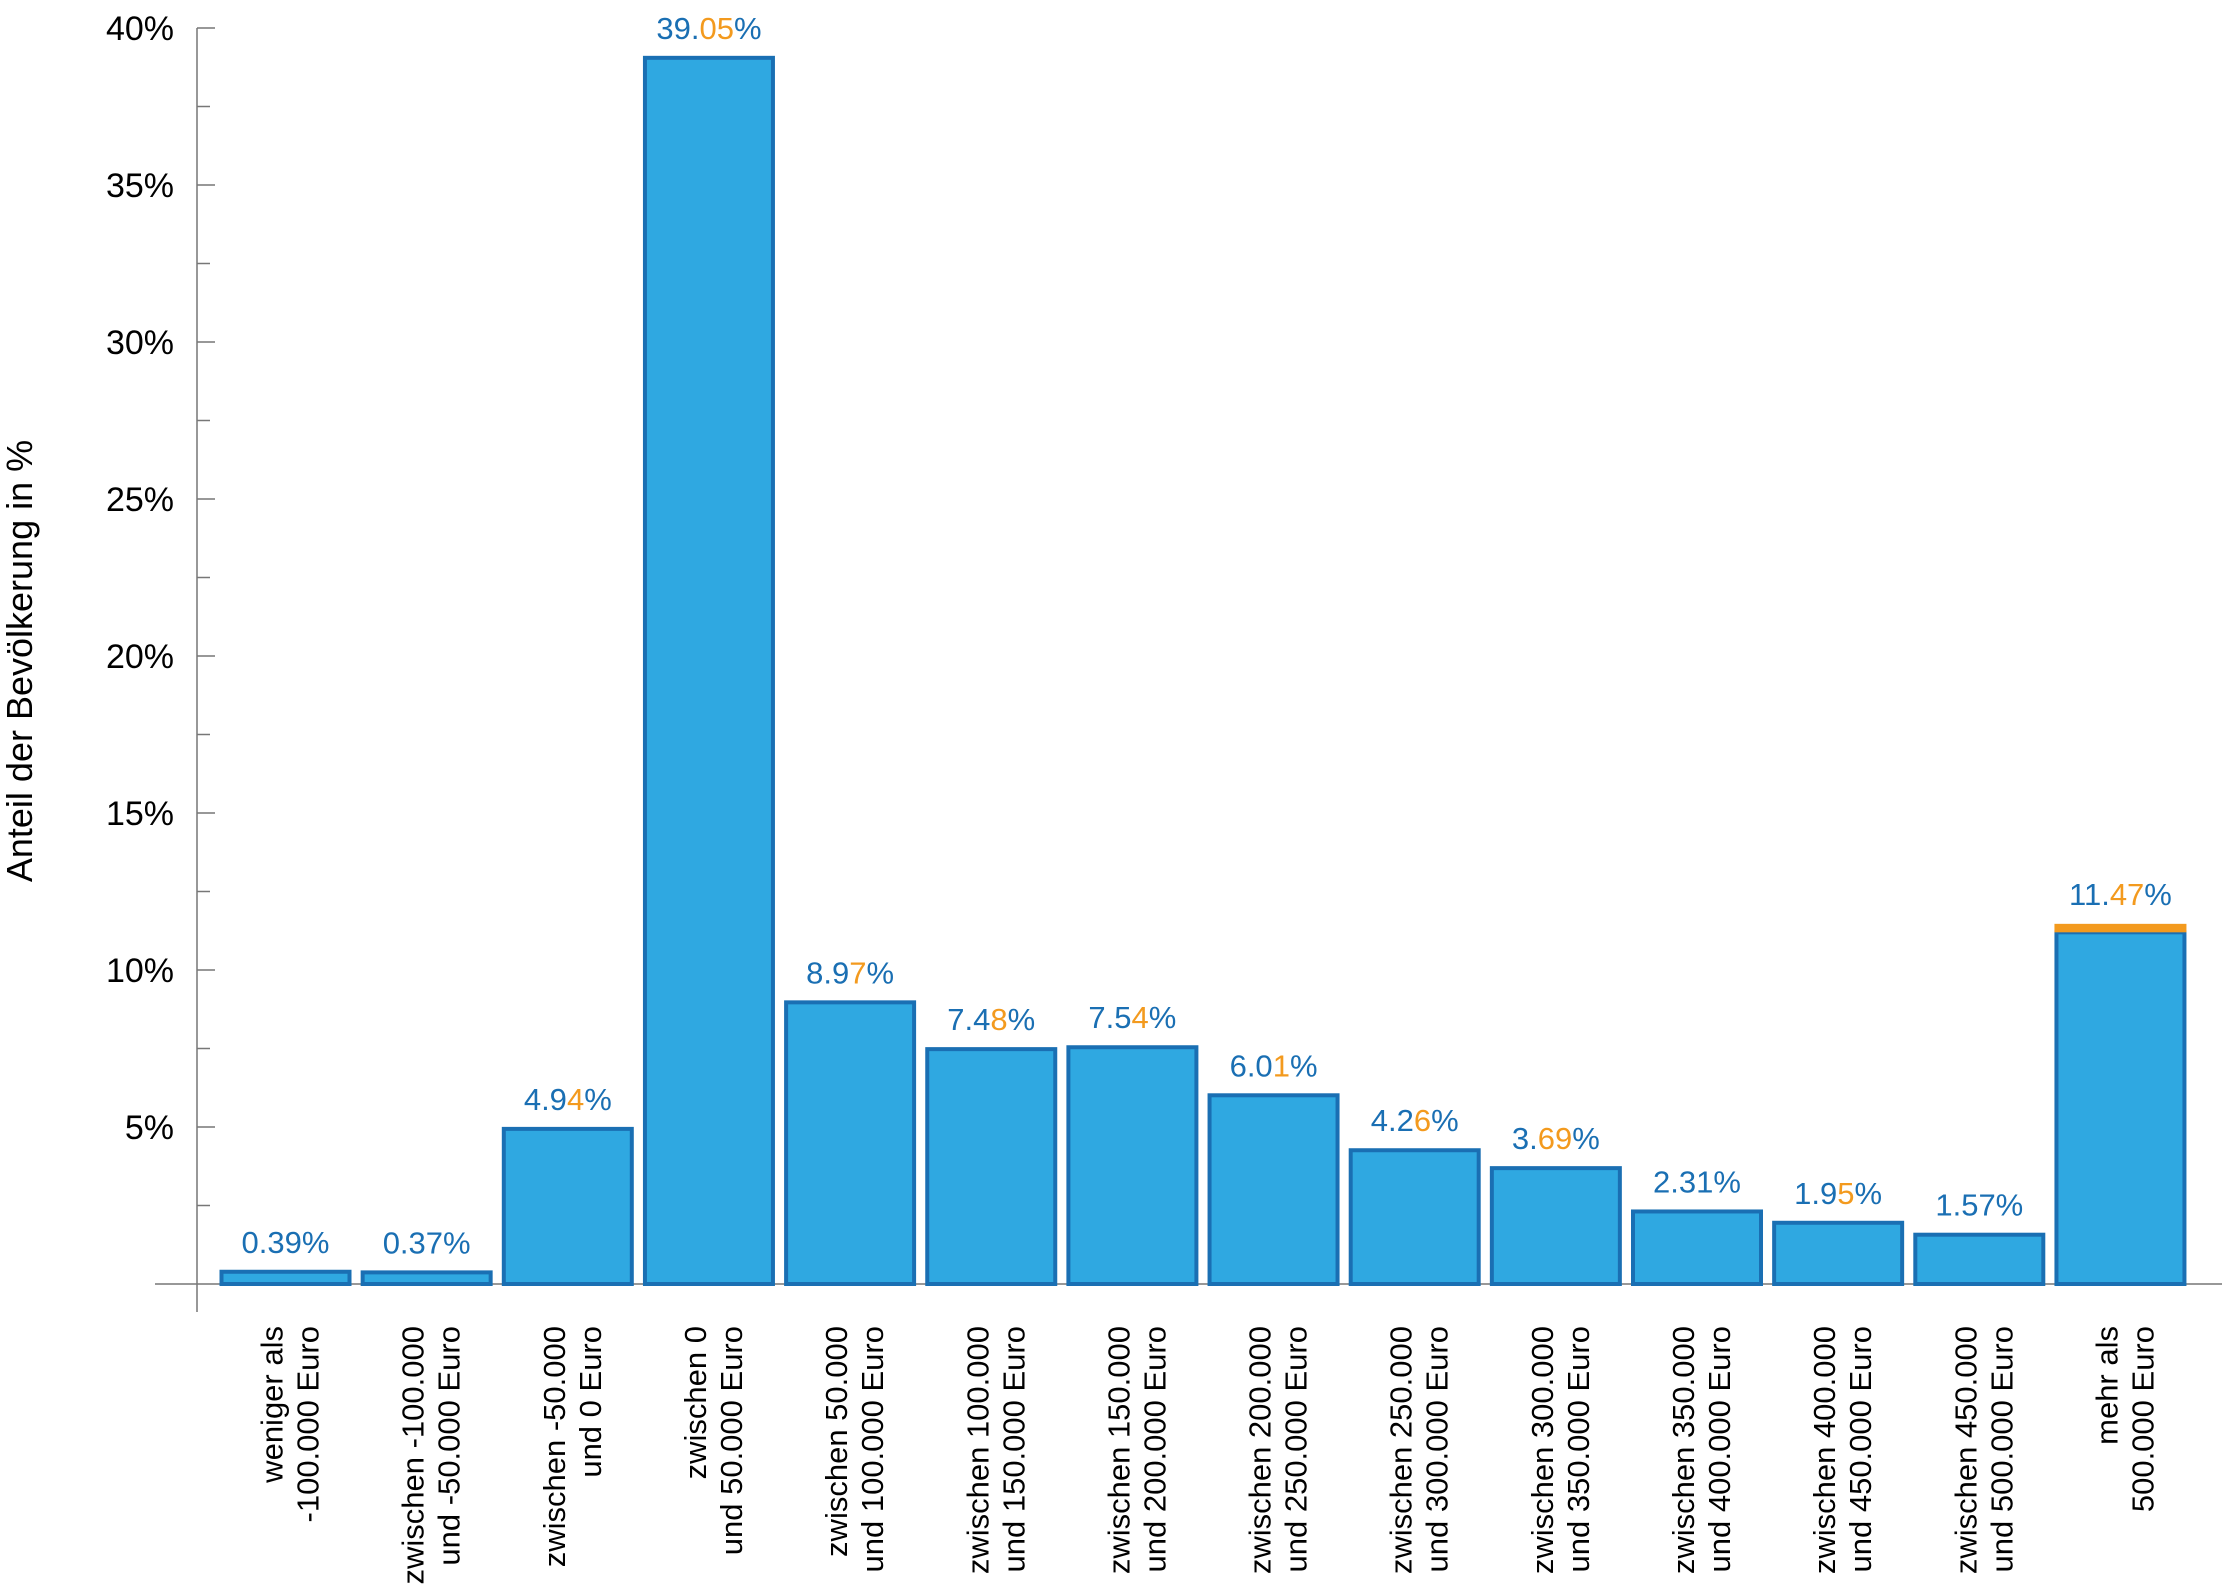 The width and height of the screenshot is (2226, 1596). What do you see at coordinates (1965, 1450) in the screenshot?
I see `x-category-label-line: zwischen 450.000` at bounding box center [1965, 1450].